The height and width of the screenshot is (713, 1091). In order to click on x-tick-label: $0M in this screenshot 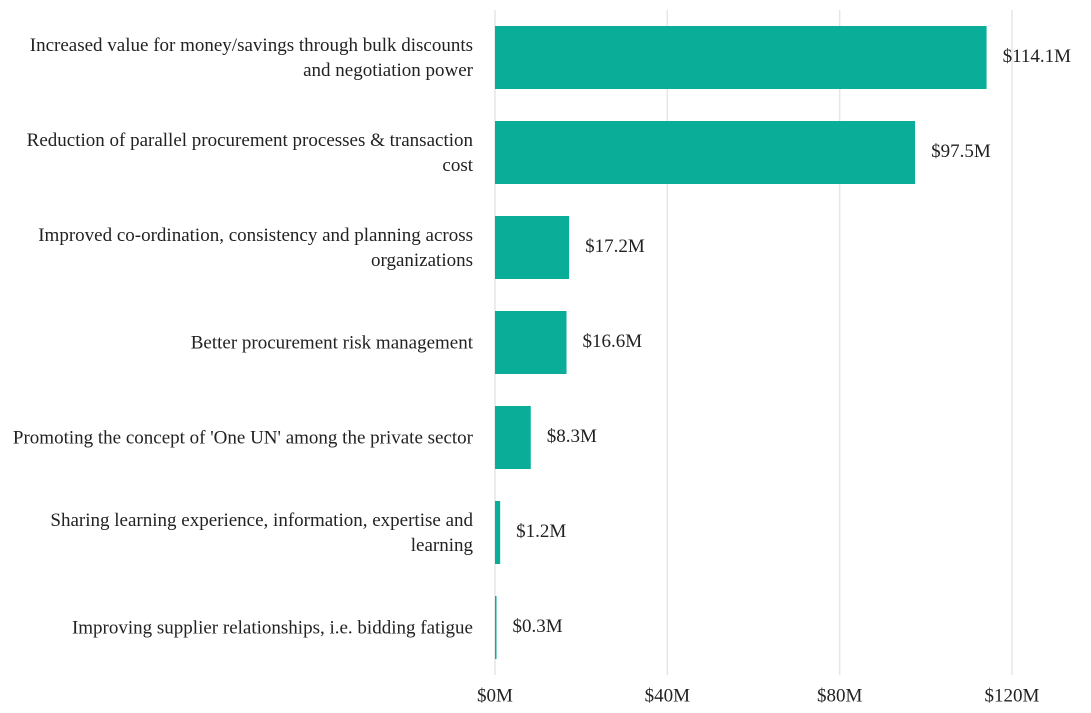, I will do `click(495, 695)`.